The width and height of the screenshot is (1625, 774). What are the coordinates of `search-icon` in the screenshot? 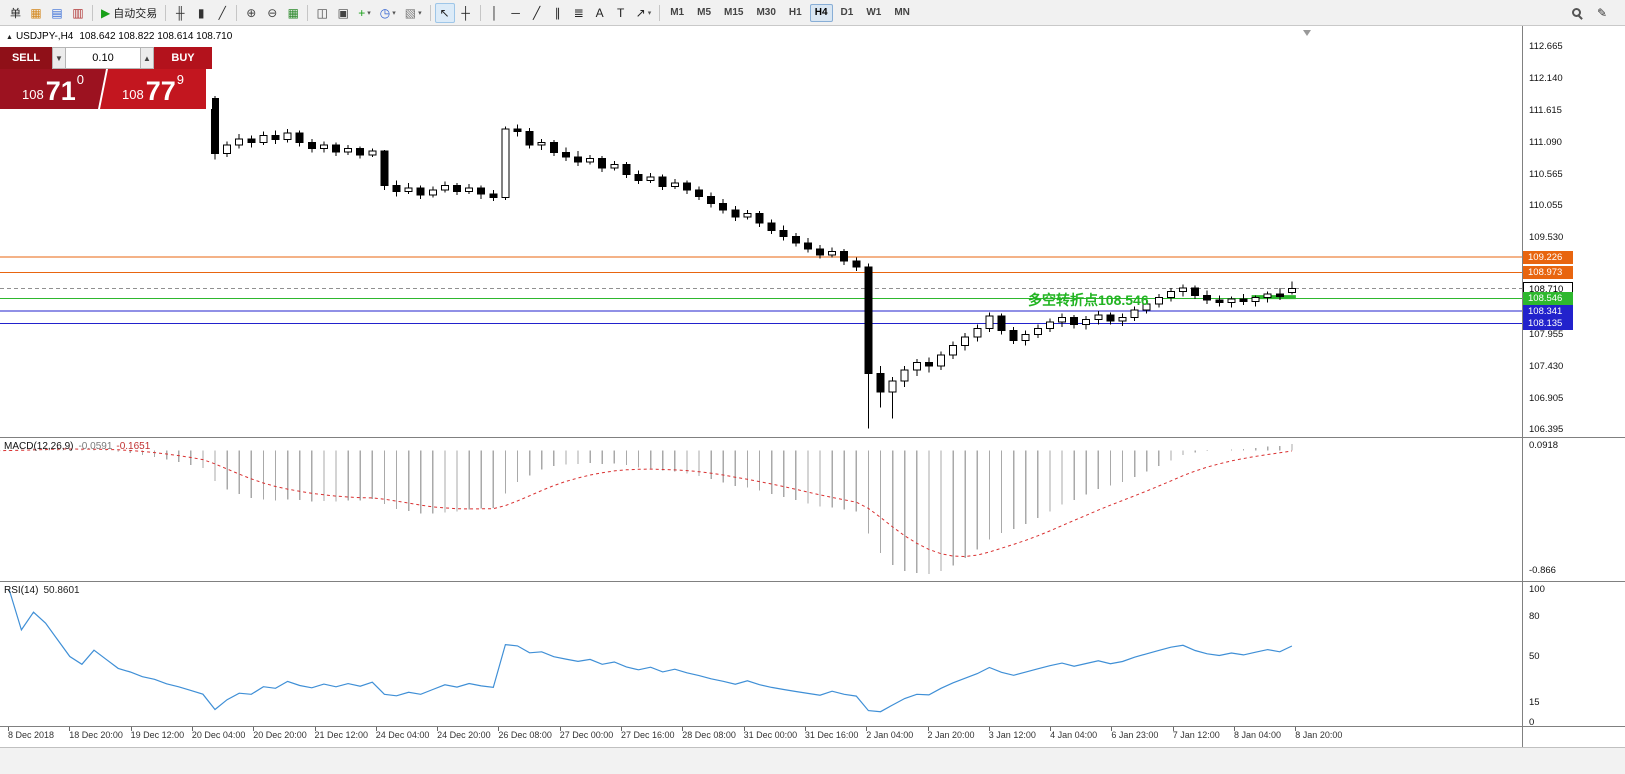 It's located at (1576, 13).